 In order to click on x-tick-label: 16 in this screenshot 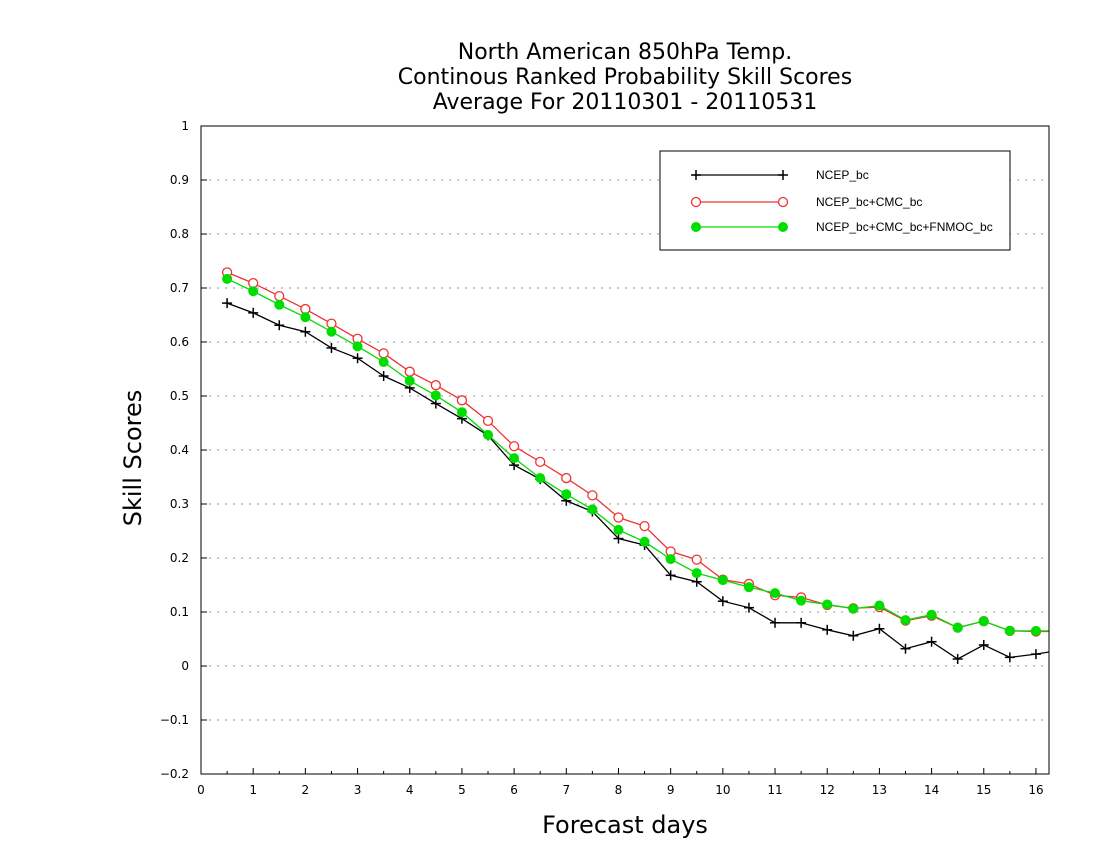, I will do `click(1035, 790)`.